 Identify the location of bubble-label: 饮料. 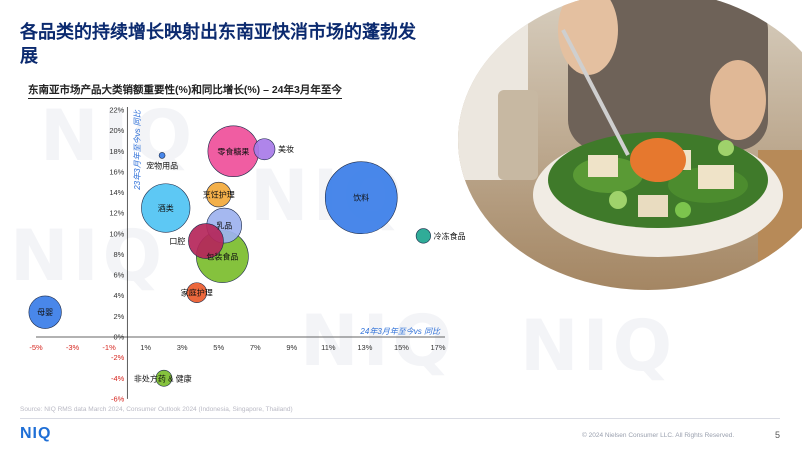
(361, 198).